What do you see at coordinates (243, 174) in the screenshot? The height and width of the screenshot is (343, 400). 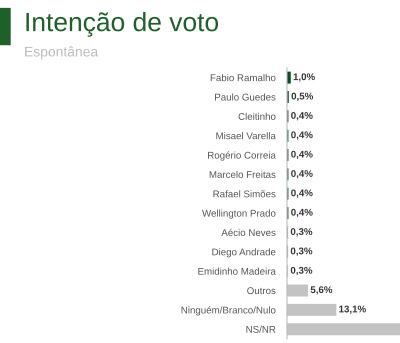 I see `y-tick-label: Marcelo Freitas` at bounding box center [243, 174].